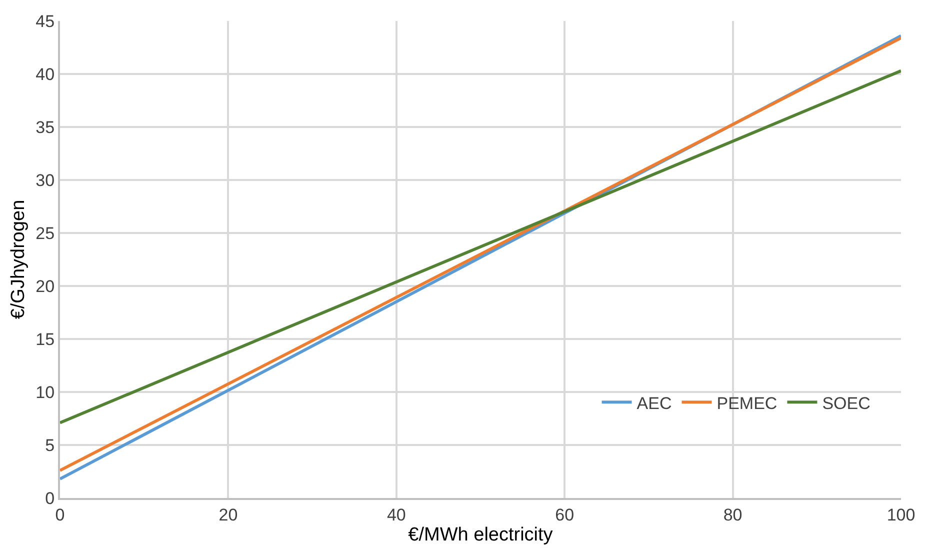 The height and width of the screenshot is (554, 927). What do you see at coordinates (45, 74) in the screenshot?
I see `y-tick-label: 40` at bounding box center [45, 74].